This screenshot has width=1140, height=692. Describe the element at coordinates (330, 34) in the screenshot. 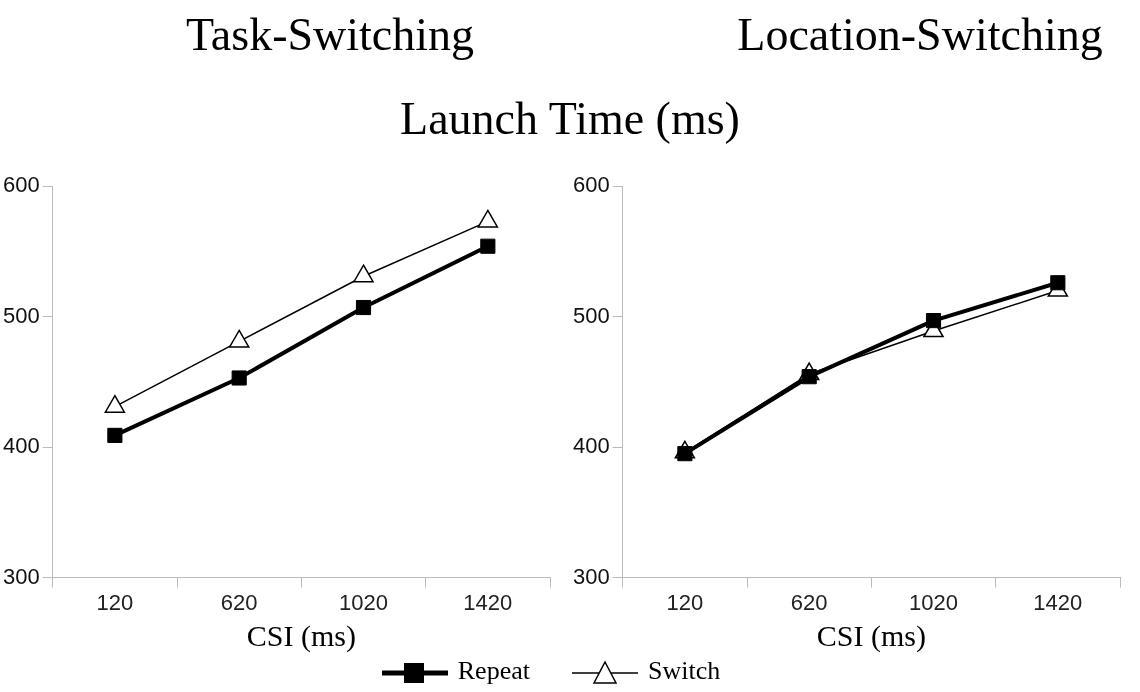

I see `chart-title: Task-Switching` at that location.